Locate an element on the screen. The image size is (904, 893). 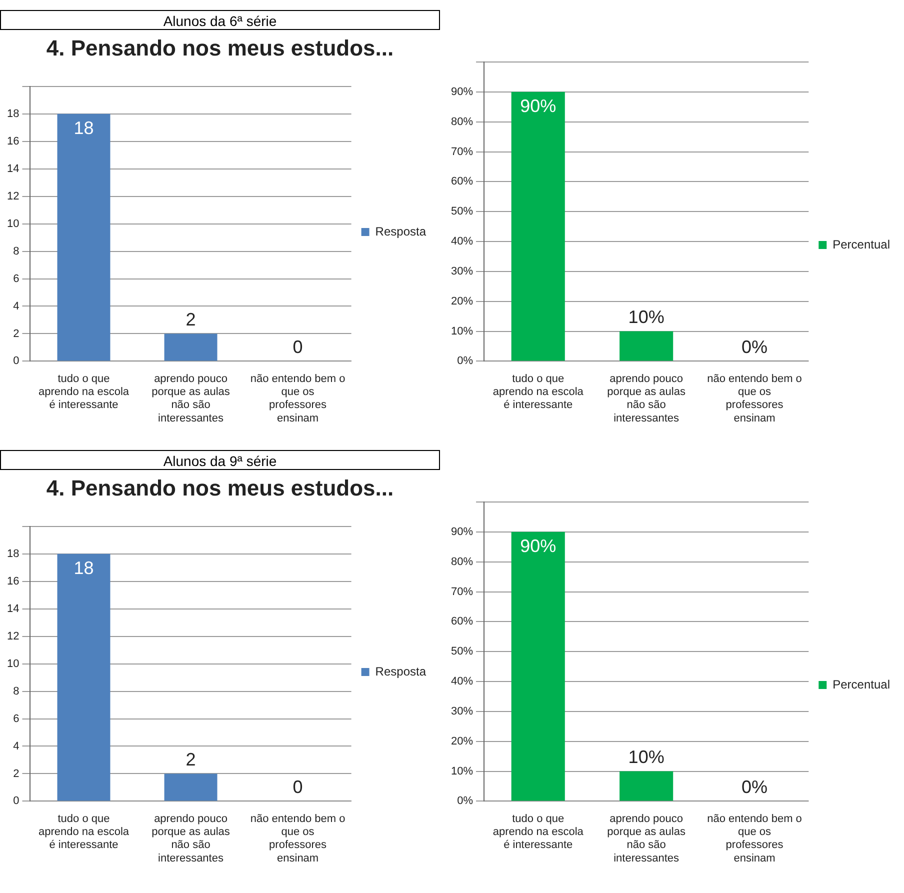
chart-subtitle: Alunos da 9ª série is located at coordinates (220, 460).